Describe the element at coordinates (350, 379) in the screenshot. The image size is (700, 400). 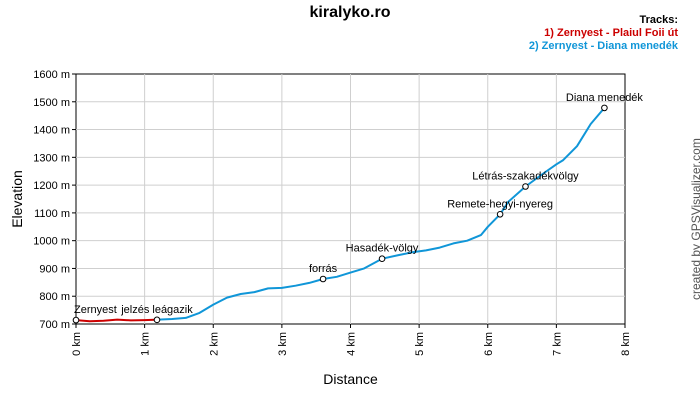
I see `x-axis-title: Distance` at that location.